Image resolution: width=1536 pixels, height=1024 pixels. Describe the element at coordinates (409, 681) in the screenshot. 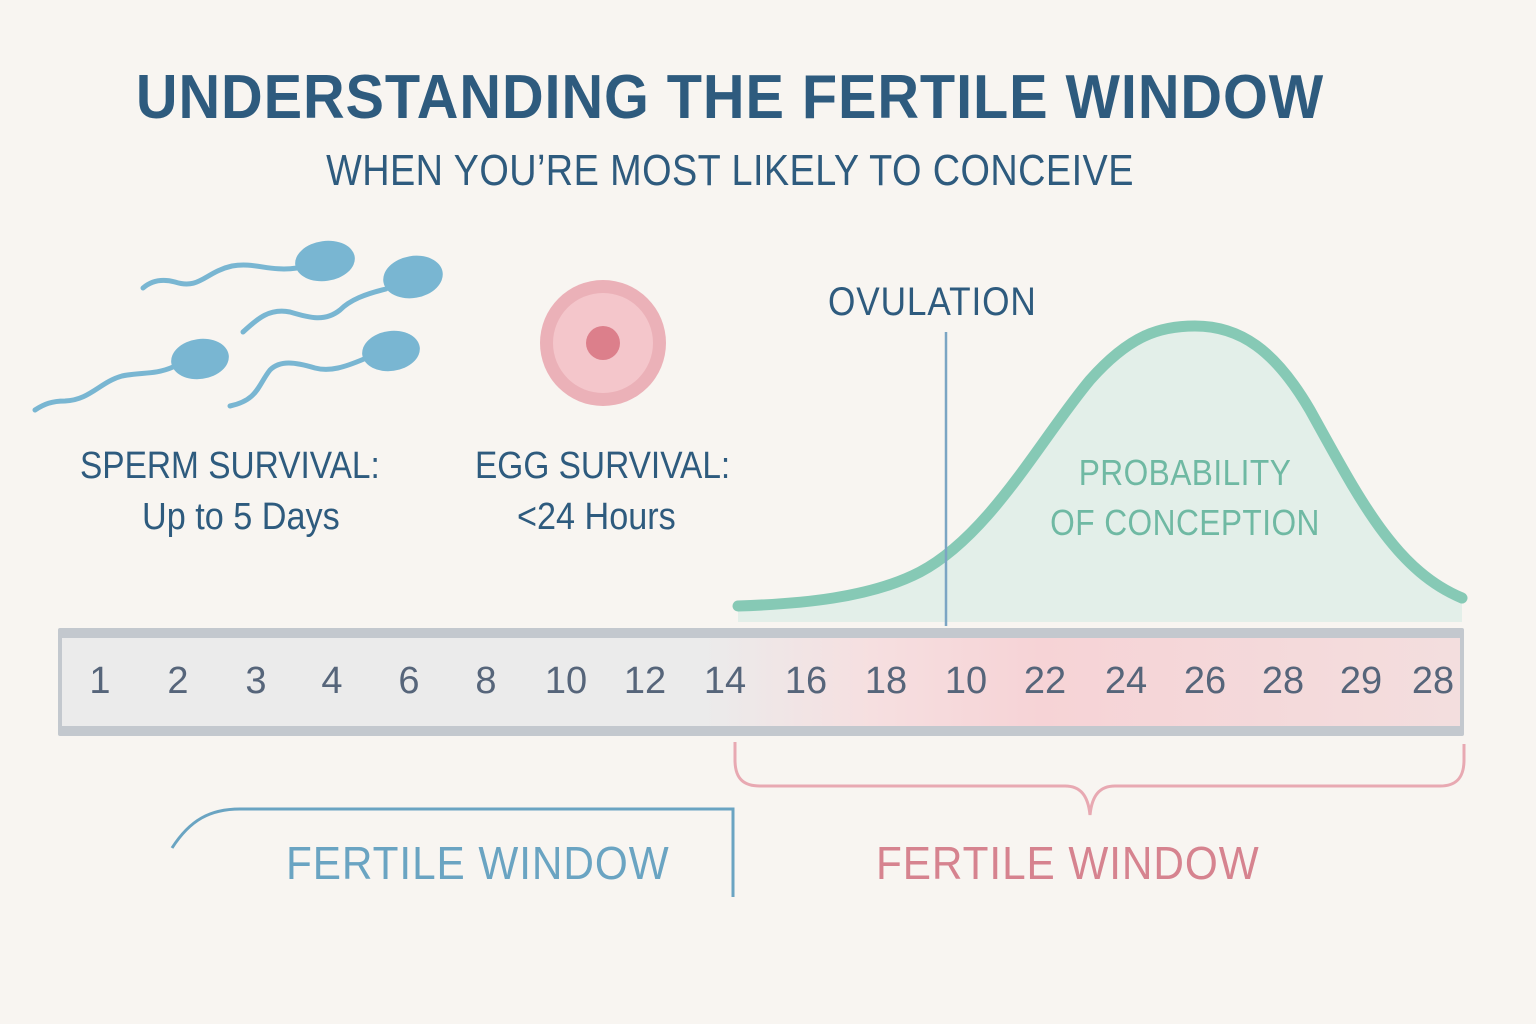

I see `day-label: 6` at that location.